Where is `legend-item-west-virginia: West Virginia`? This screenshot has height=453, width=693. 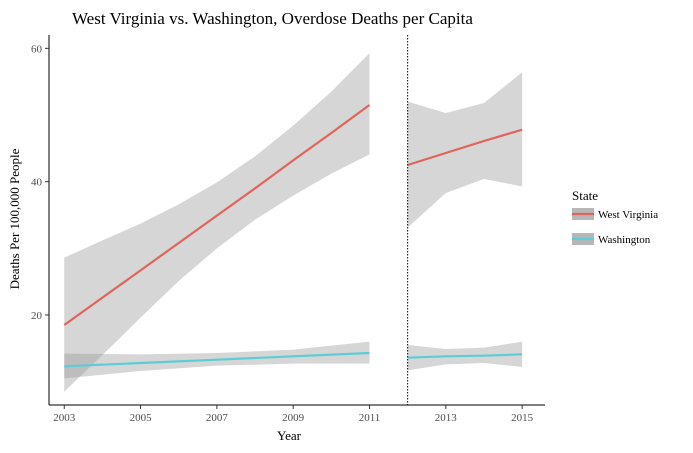
legend-item-west-virginia: West Virginia is located at coordinates (615, 214).